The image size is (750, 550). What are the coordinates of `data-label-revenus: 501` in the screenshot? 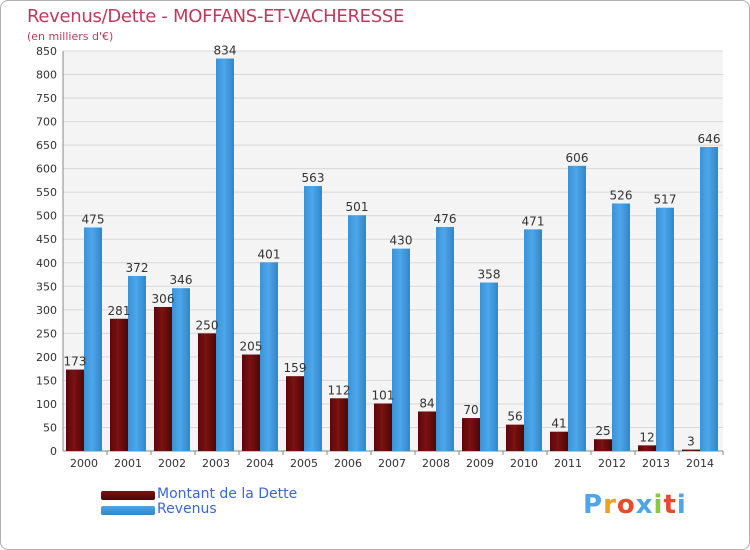 It's located at (357, 207).